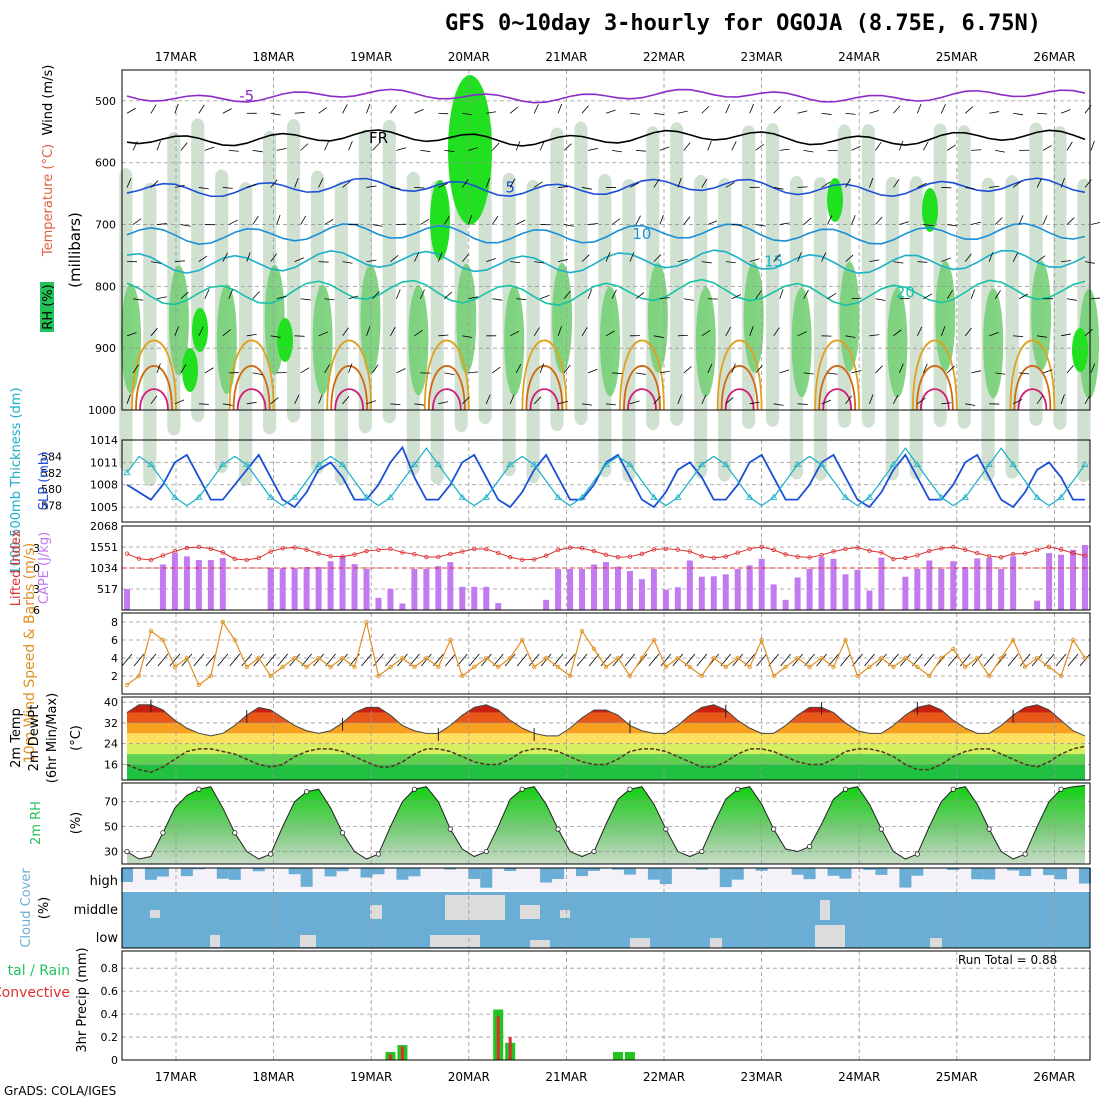 The width and height of the screenshot is (1100, 1100). I want to click on temperature-legend-label: Temperature (°C), so click(48, 200).